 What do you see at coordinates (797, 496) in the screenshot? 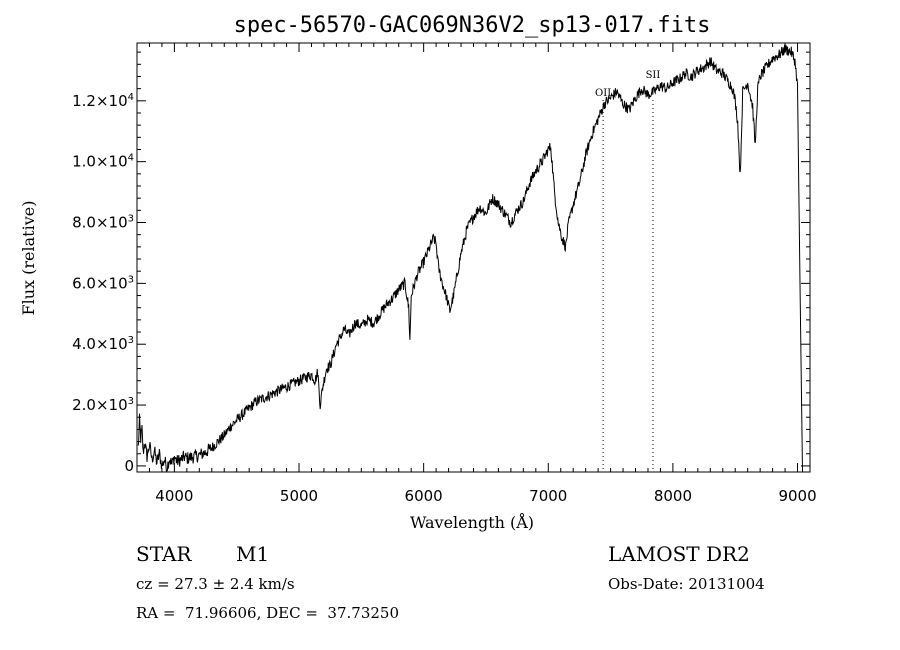
I see `x-tick-label: 9000` at bounding box center [797, 496].